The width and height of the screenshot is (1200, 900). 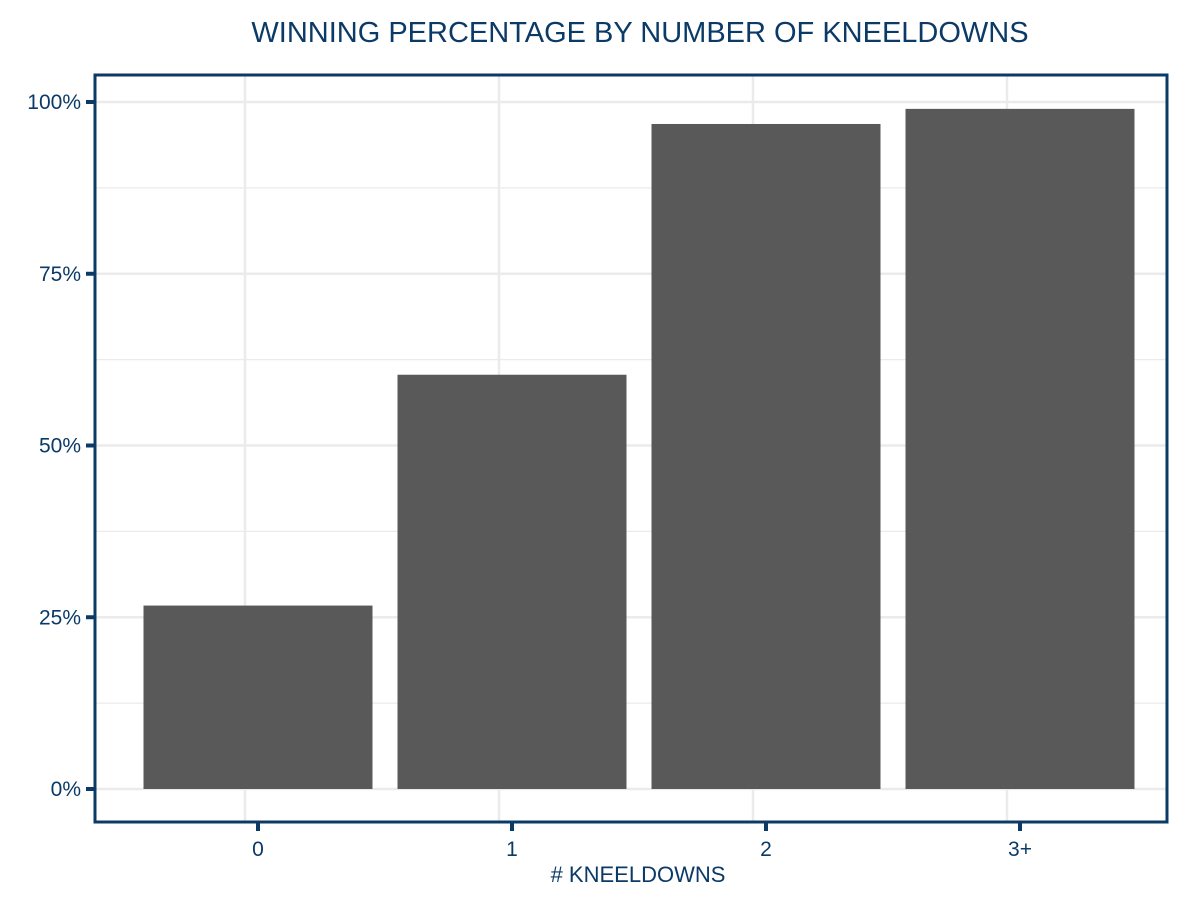 What do you see at coordinates (258, 849) in the screenshot?
I see `x-tick-label: 0` at bounding box center [258, 849].